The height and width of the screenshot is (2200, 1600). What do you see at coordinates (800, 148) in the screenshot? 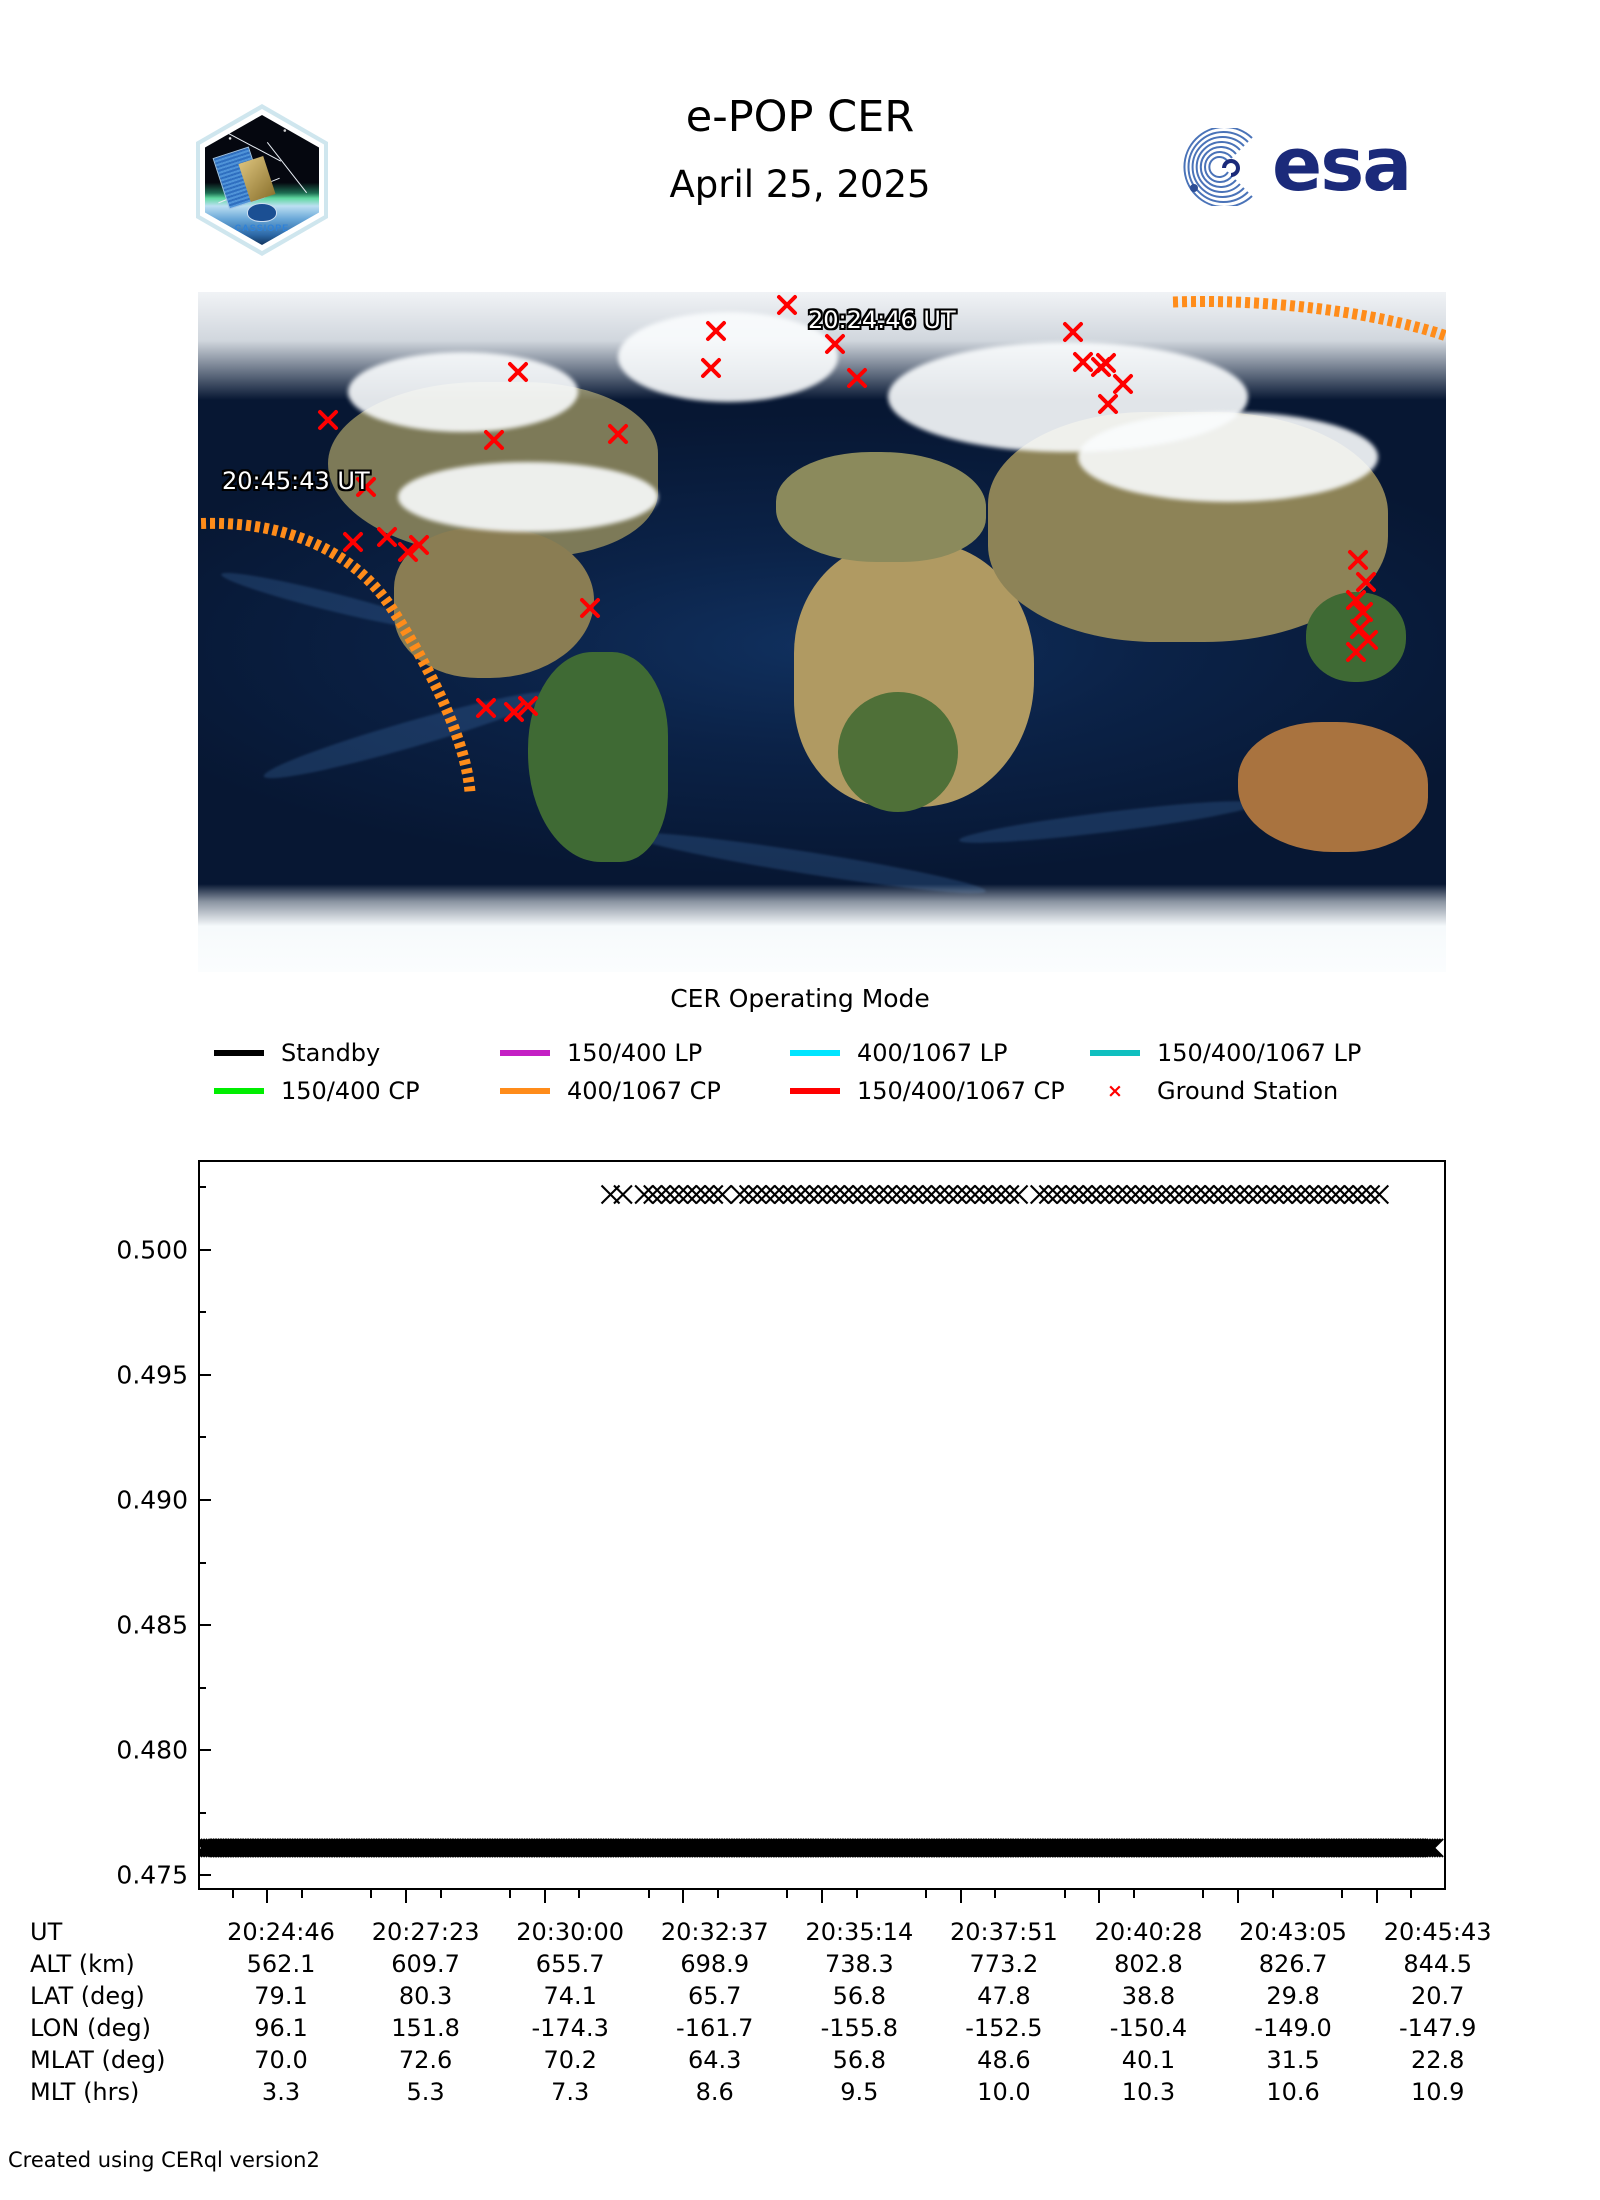
I see `title-block: e-POP CER April 25, 2025` at bounding box center [800, 148].